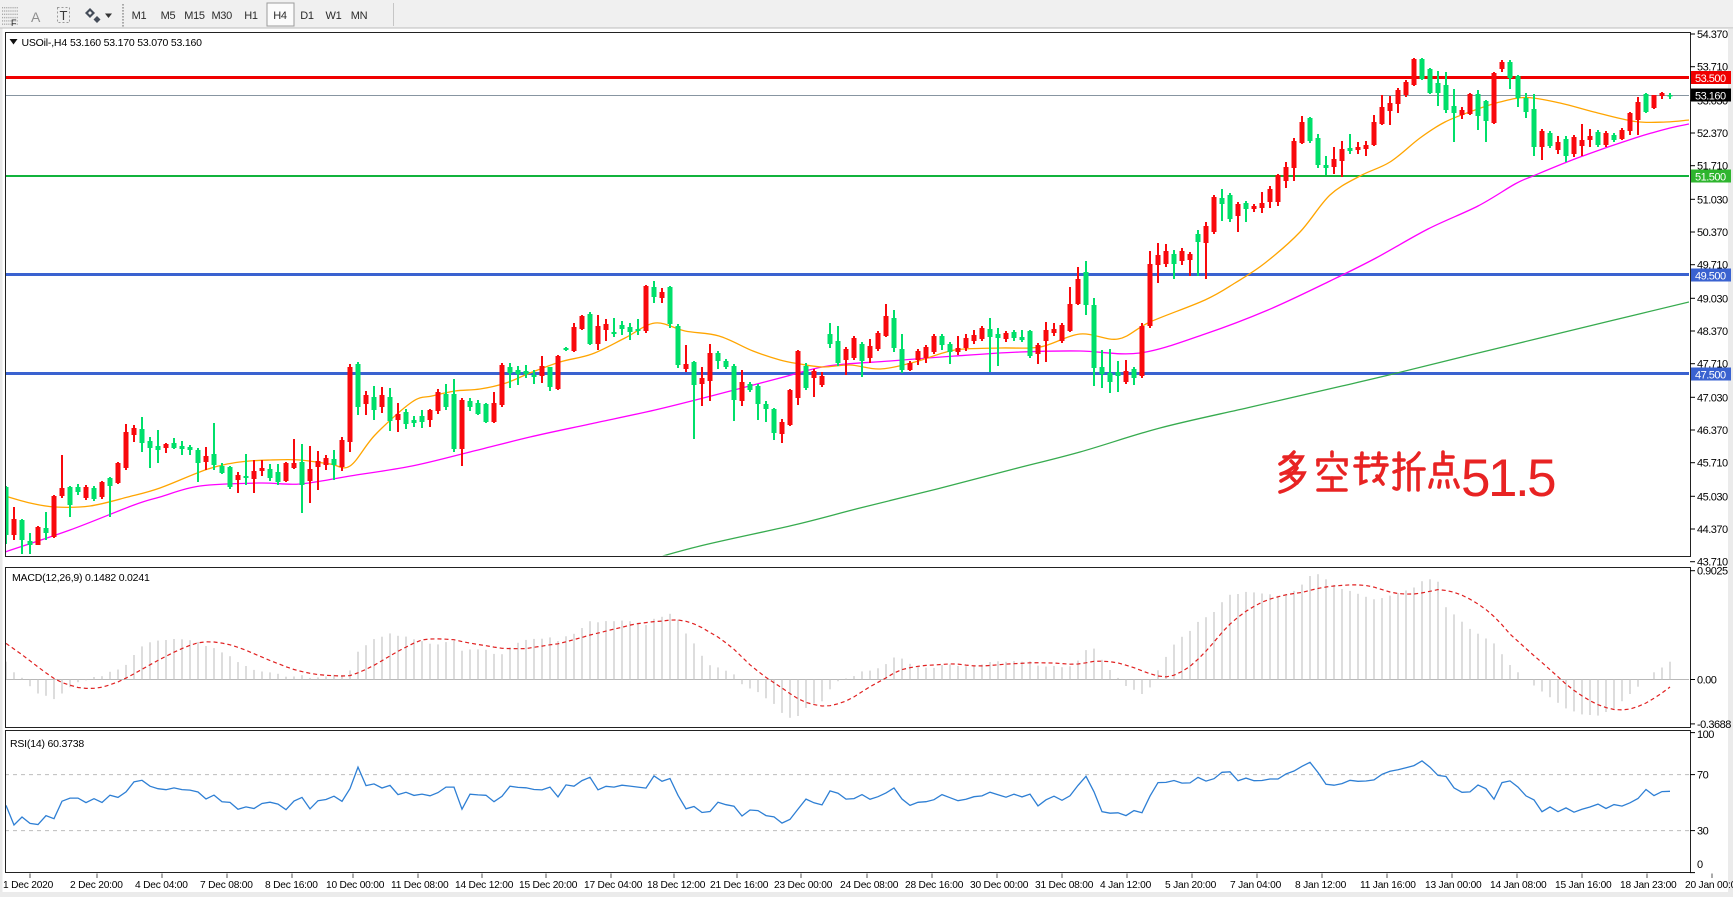 This screenshot has width=1733, height=902. What do you see at coordinates (1712, 200) in the screenshot?
I see `svg-text: 51.030` at bounding box center [1712, 200].